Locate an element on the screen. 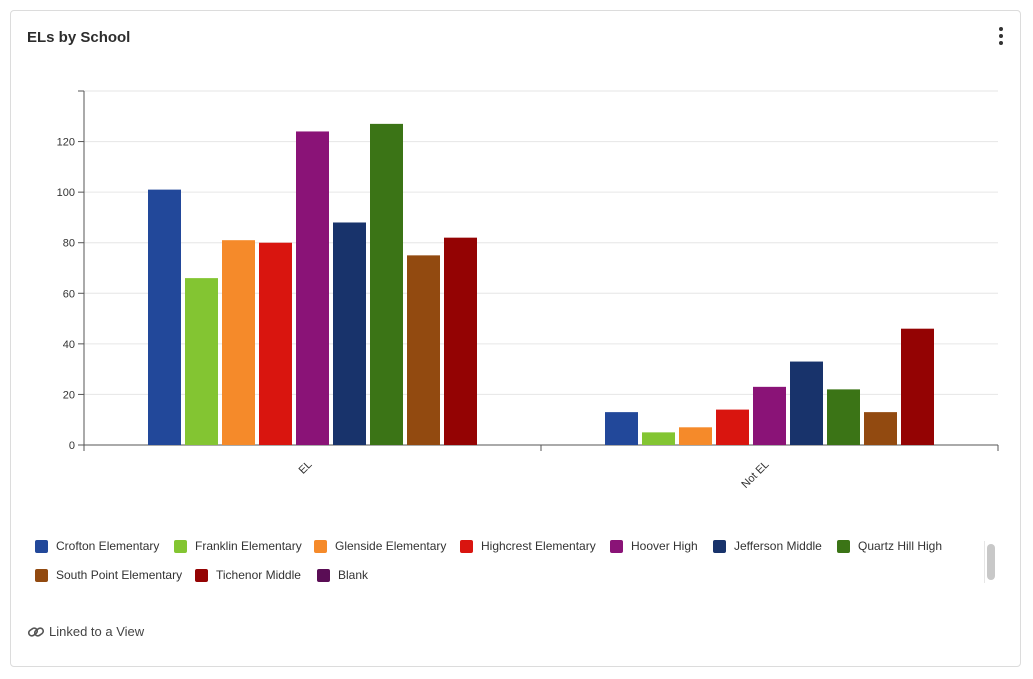 The image size is (1033, 679). y-tick-label: 60 is located at coordinates (69, 294).